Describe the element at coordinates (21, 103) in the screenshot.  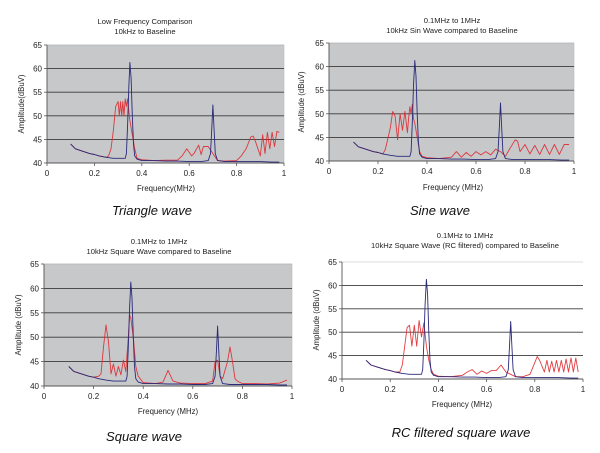
I see `y-axis-label: Amplitude(dBuV)` at that location.